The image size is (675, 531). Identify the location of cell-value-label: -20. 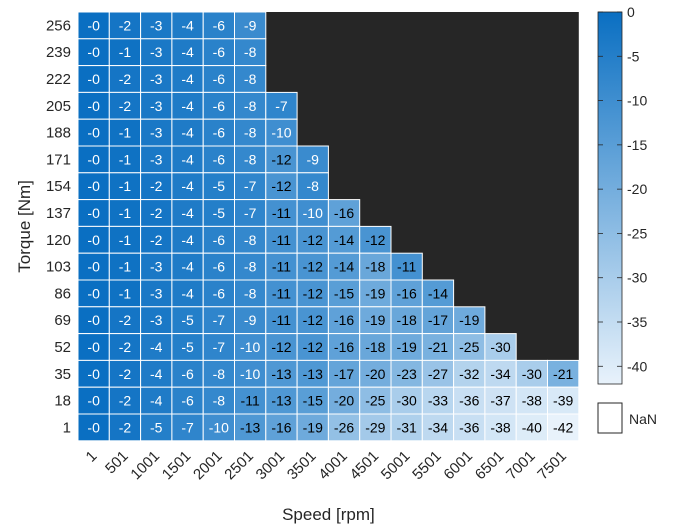
(375, 374).